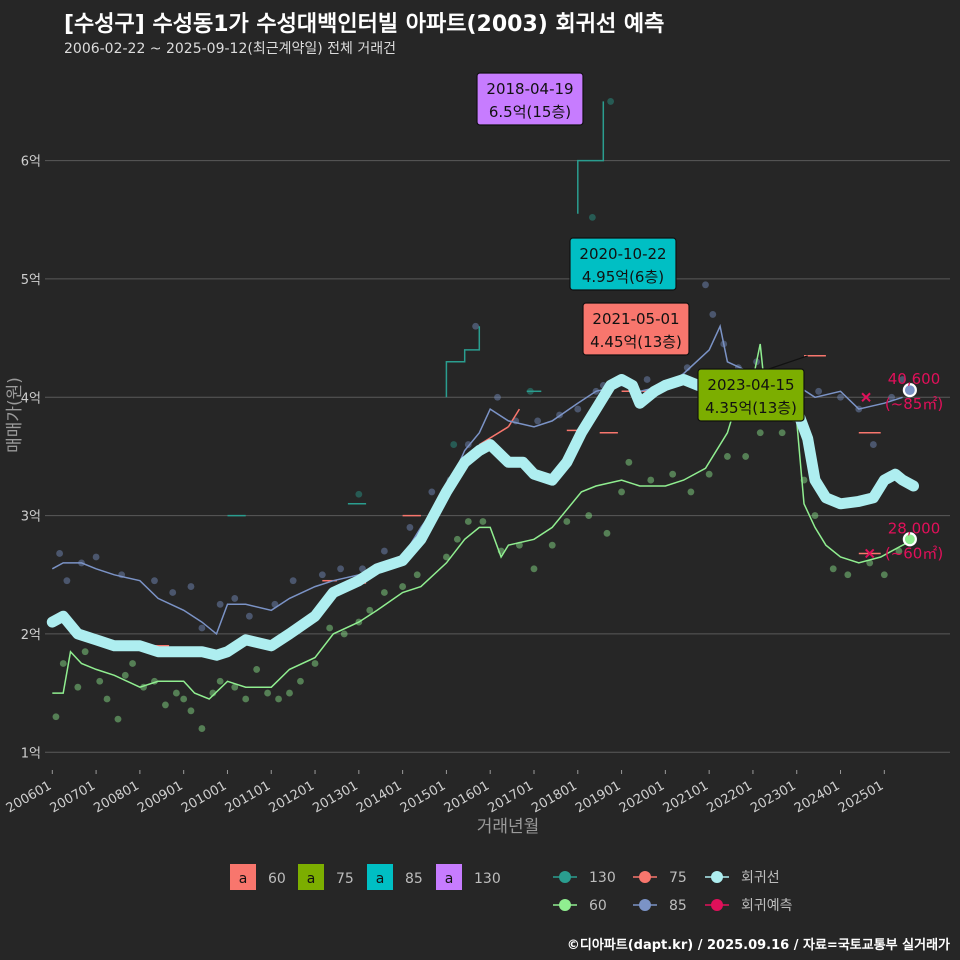 This screenshot has width=960, height=960. Describe the element at coordinates (636, 329) in the screenshot. I see `highlight-label-60: 2021-05-01 4.45억(13층)` at that location.